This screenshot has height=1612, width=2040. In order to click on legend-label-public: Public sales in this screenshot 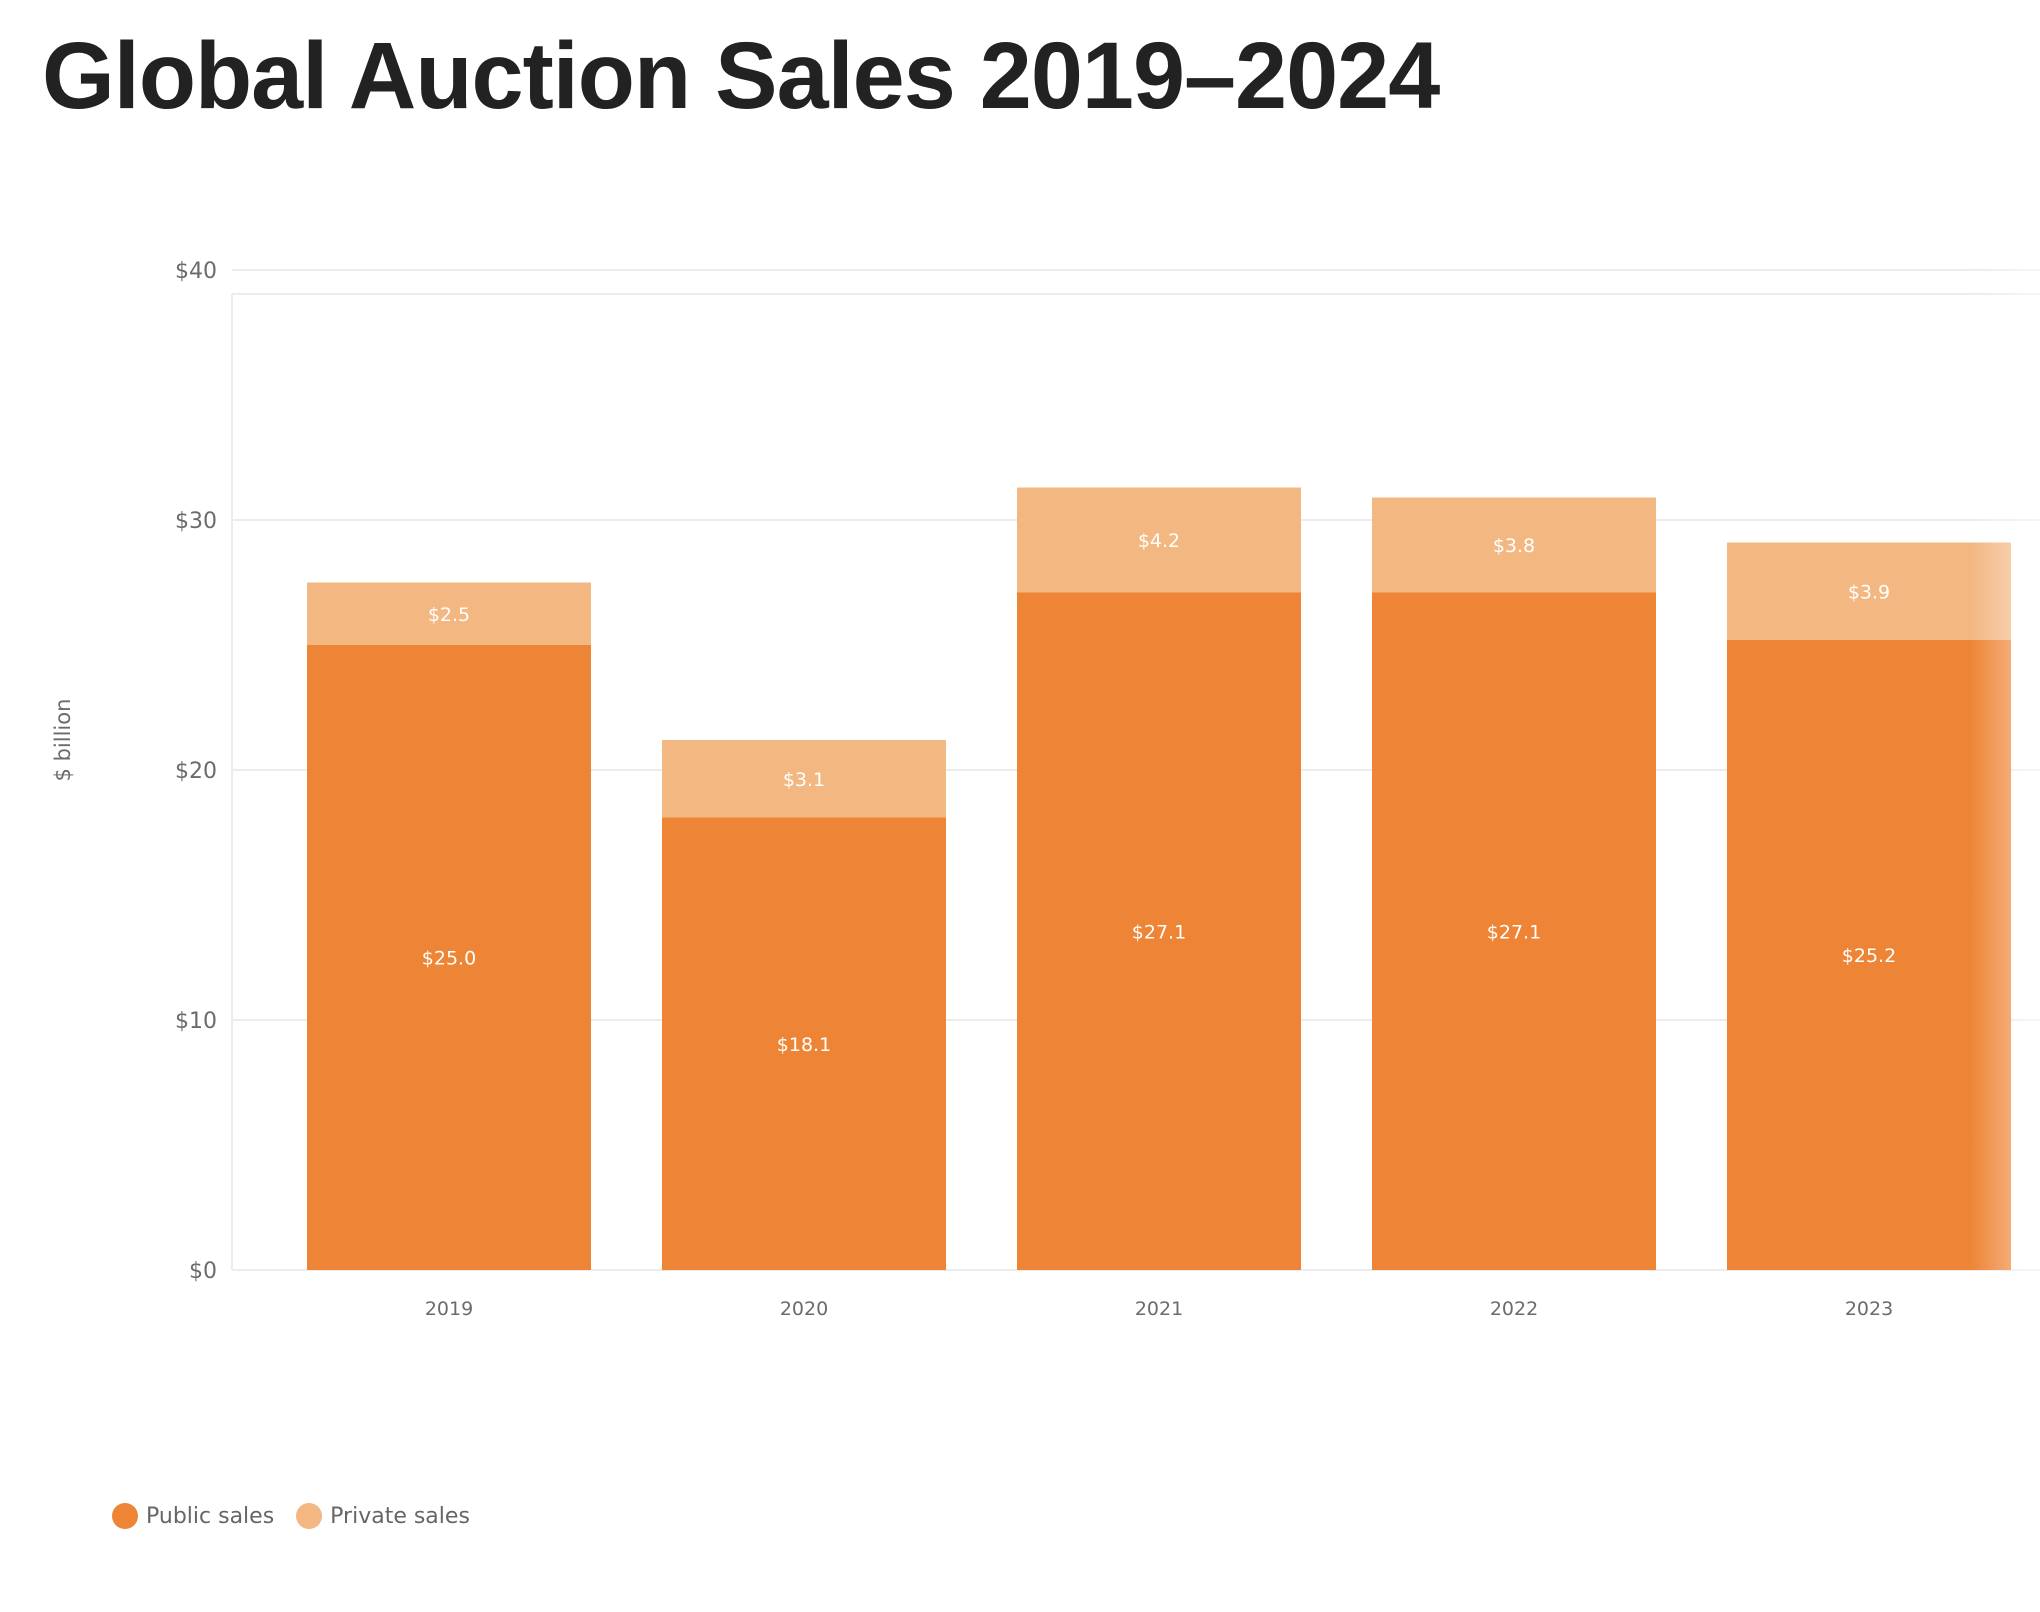, I will do `click(210, 1516)`.